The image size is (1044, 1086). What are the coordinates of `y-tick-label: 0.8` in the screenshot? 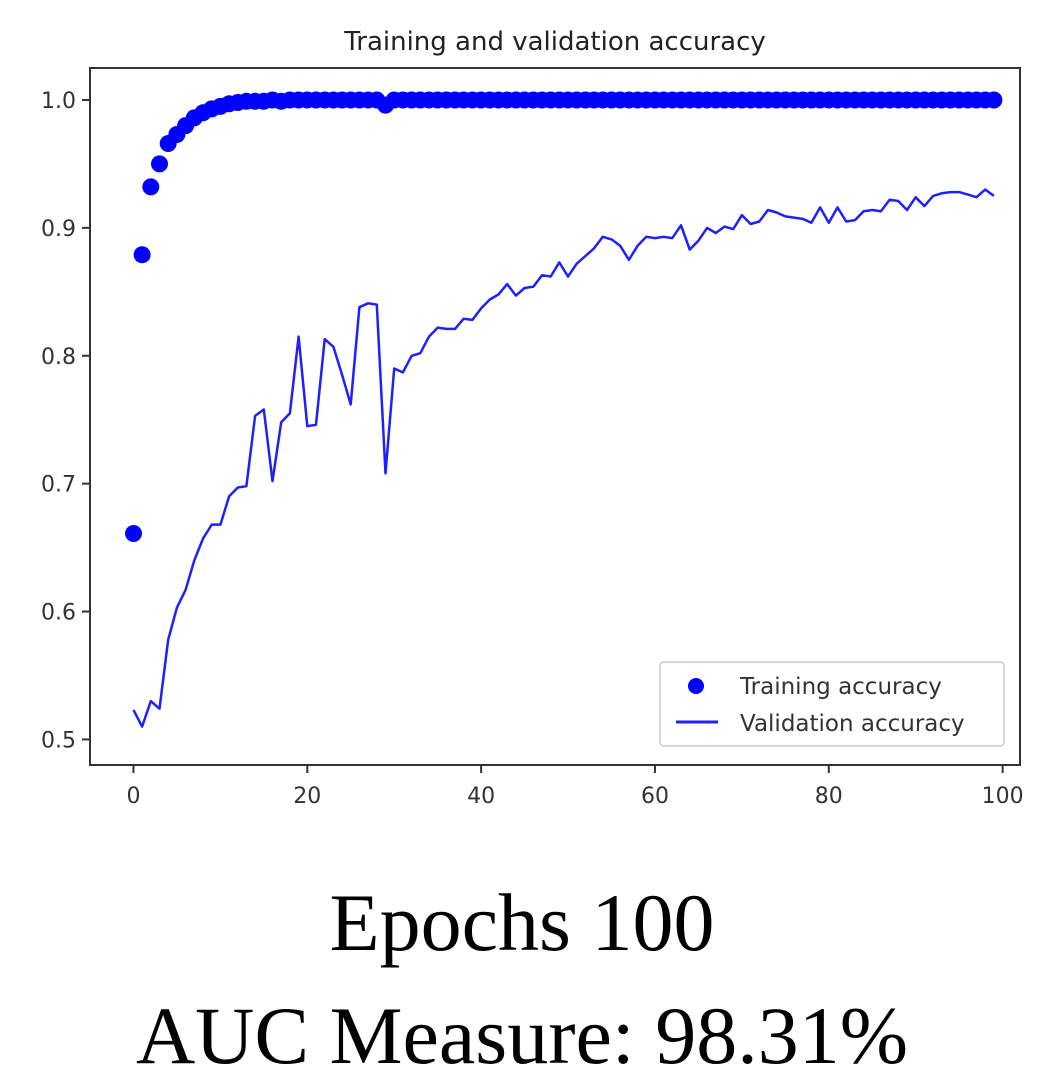 It's located at (58, 357).